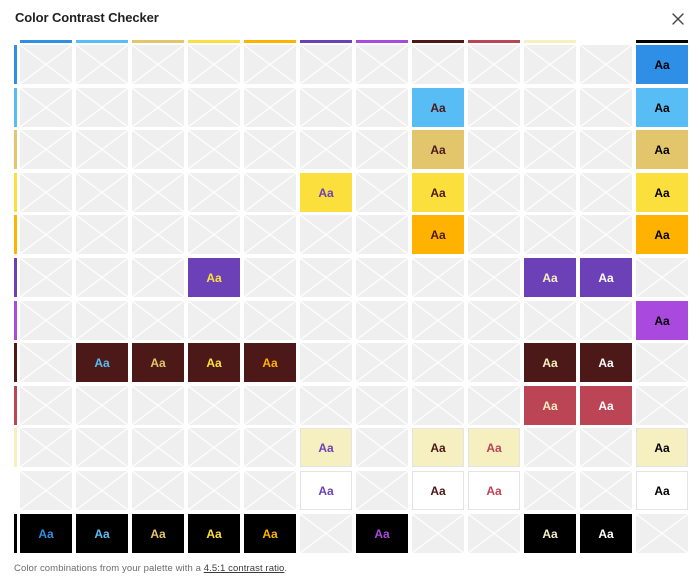 The width and height of the screenshot is (700, 587). I want to click on swatch-yellow-on-black: Aa, so click(662, 192).